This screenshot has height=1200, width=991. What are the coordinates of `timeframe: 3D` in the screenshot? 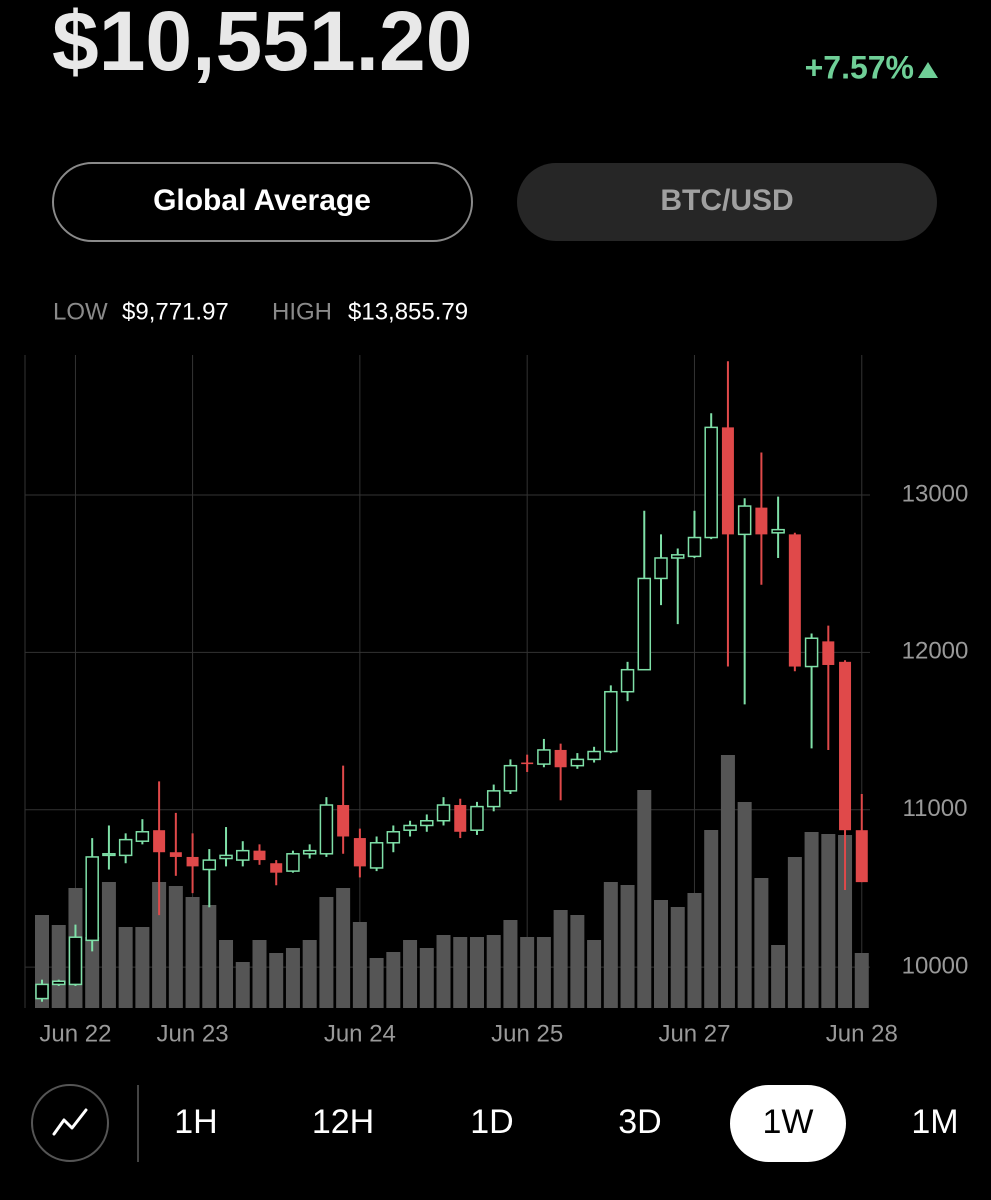 It's located at (639, 1122).